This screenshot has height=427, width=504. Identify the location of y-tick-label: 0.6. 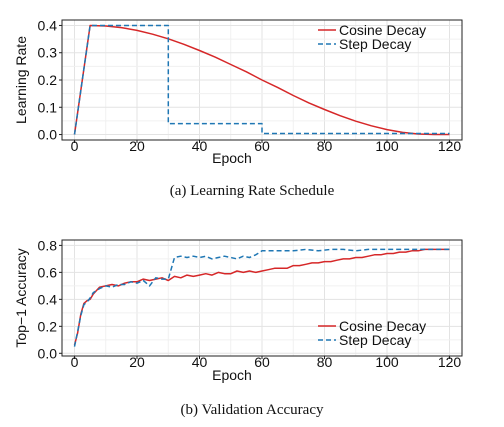
(48, 272).